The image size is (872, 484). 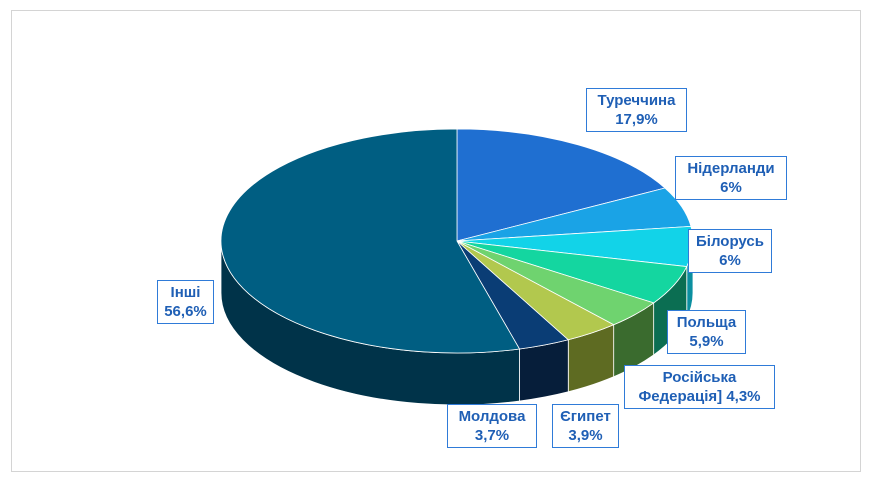 What do you see at coordinates (706, 341) in the screenshot?
I see `label-poland-value: 5,9%` at bounding box center [706, 341].